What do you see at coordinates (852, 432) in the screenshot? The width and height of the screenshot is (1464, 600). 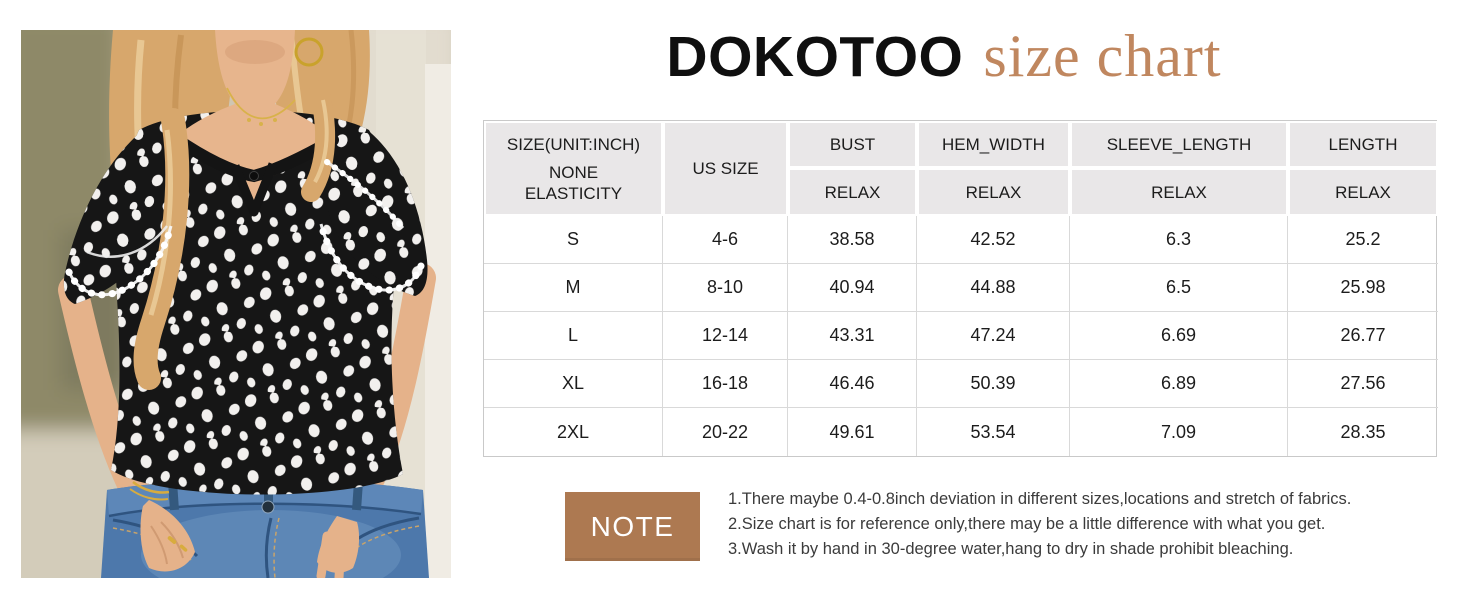 I see `table-cell-bust: 49.61` at bounding box center [852, 432].